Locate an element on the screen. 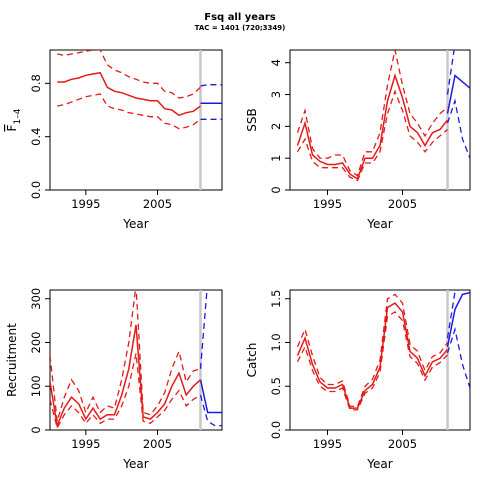  y-axis-title: SSB is located at coordinates (252, 119).